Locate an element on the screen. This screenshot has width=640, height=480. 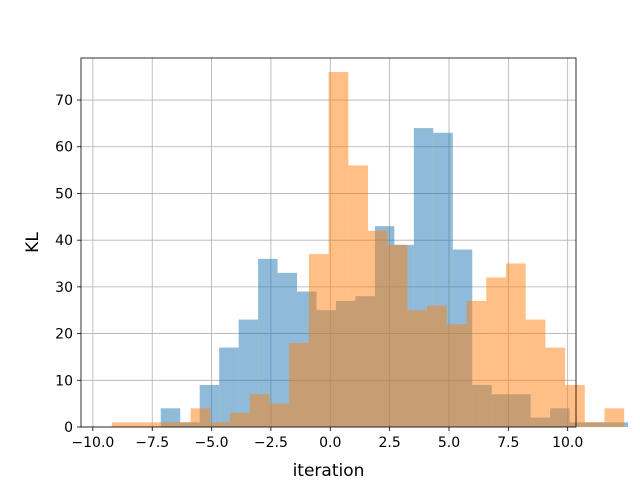
x-tick-label: −5.0 is located at coordinates (212, 443).